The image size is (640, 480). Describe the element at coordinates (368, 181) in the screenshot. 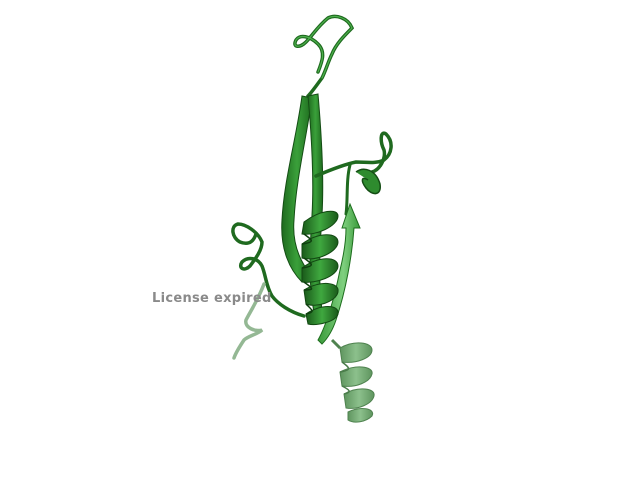

I see `short-helix-right` at that location.